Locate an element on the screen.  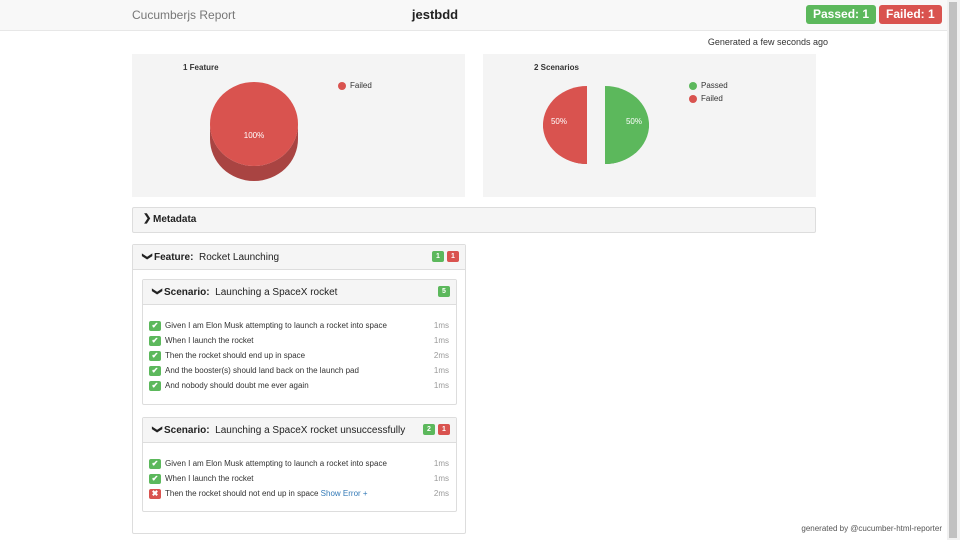
legend-item-passed: Passed is located at coordinates (708, 85).